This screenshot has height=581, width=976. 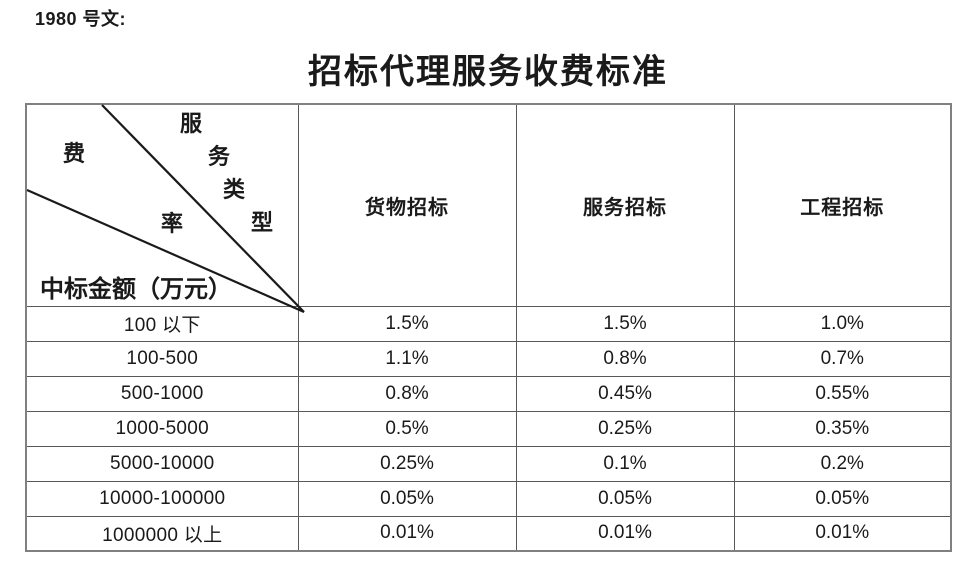 I want to click on column-header-services: 服务招标, so click(x=625, y=205).